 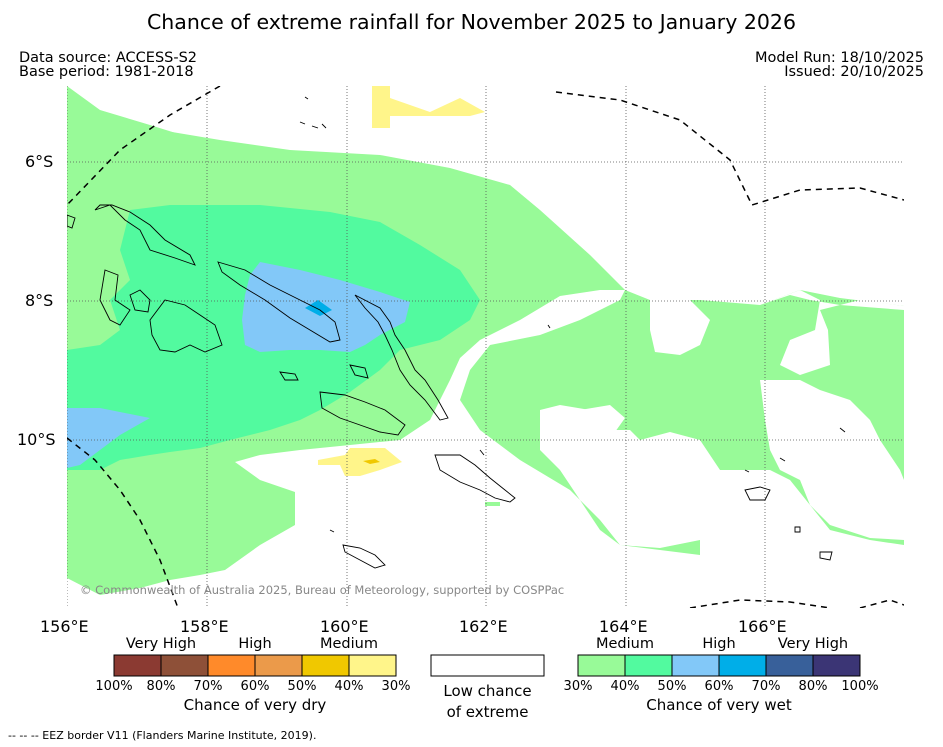 I want to click on lon-label-164e: 164°E, so click(x=623, y=626).